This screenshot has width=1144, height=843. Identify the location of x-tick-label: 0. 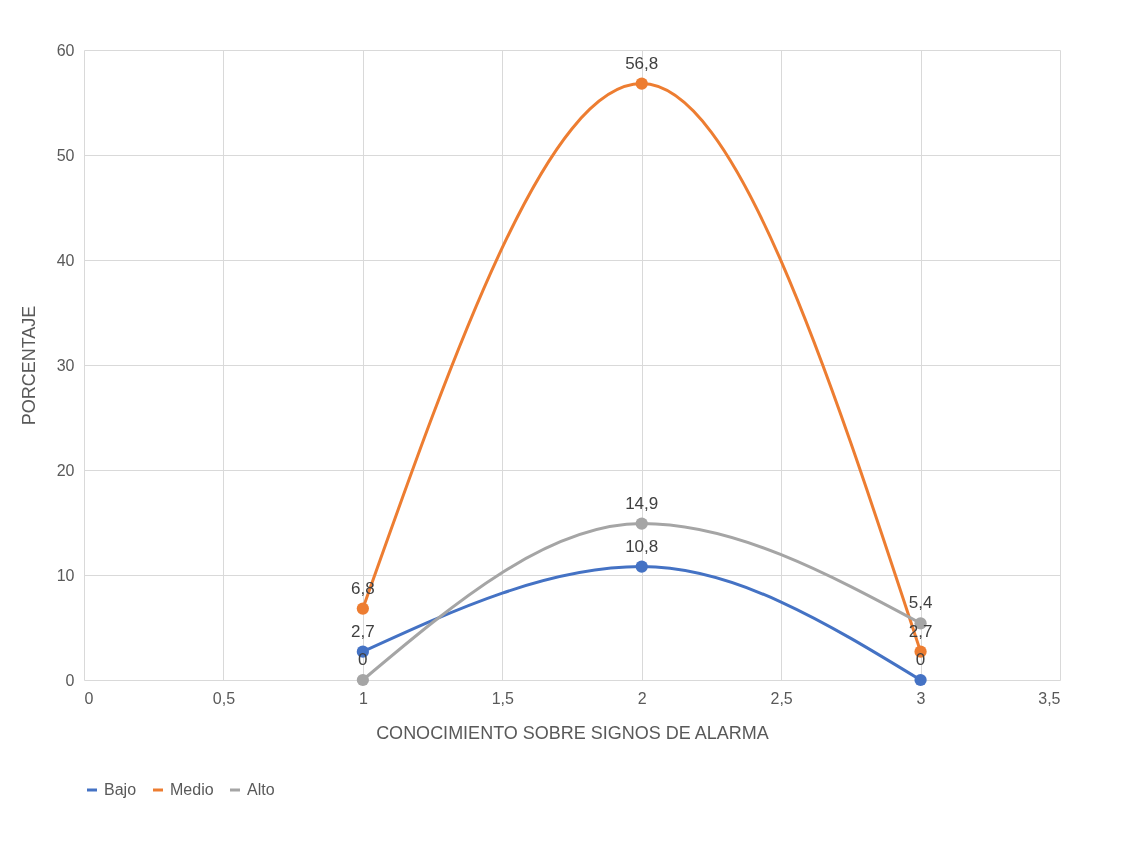
(89, 698).